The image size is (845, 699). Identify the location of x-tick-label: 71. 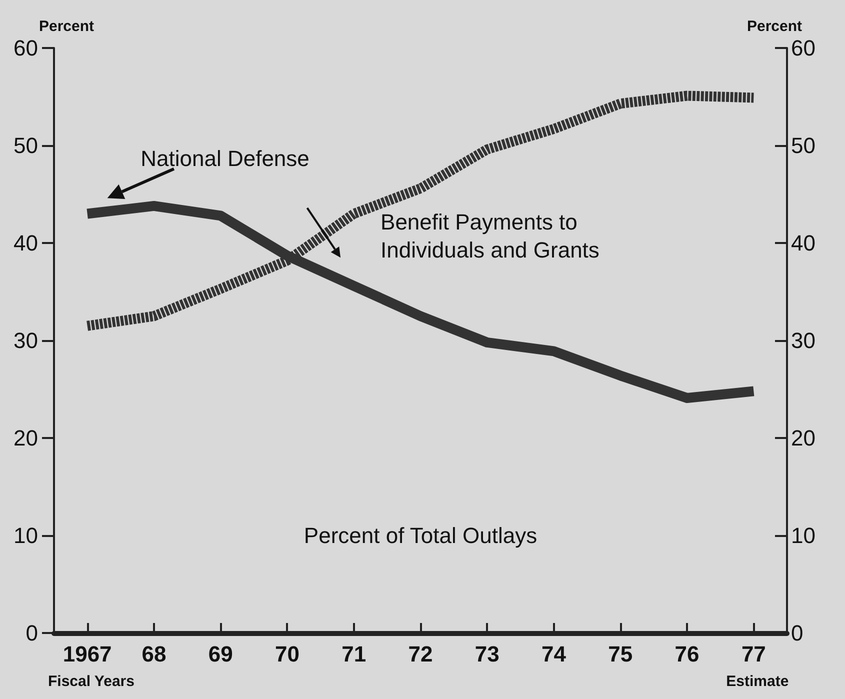
(354, 654).